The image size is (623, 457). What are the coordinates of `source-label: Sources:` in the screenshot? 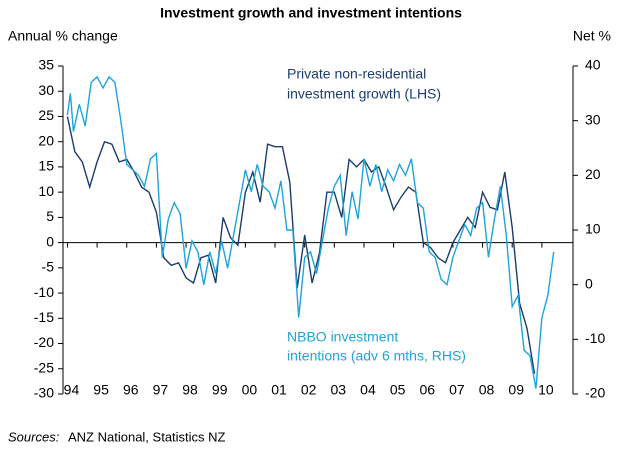 It's located at (34, 436).